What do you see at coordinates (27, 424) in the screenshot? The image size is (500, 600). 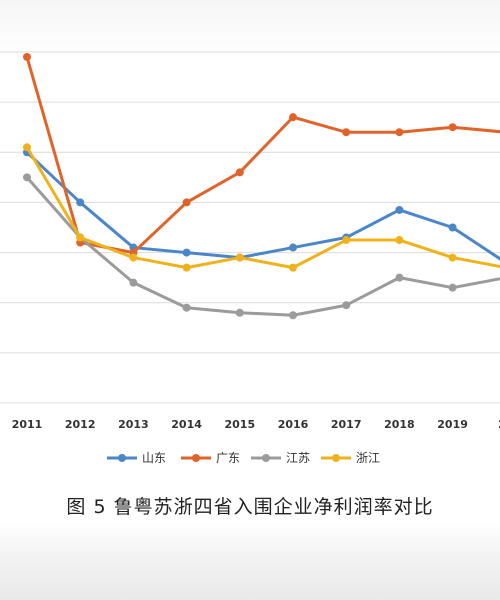 I see `x-tick-label: 2011` at bounding box center [27, 424].